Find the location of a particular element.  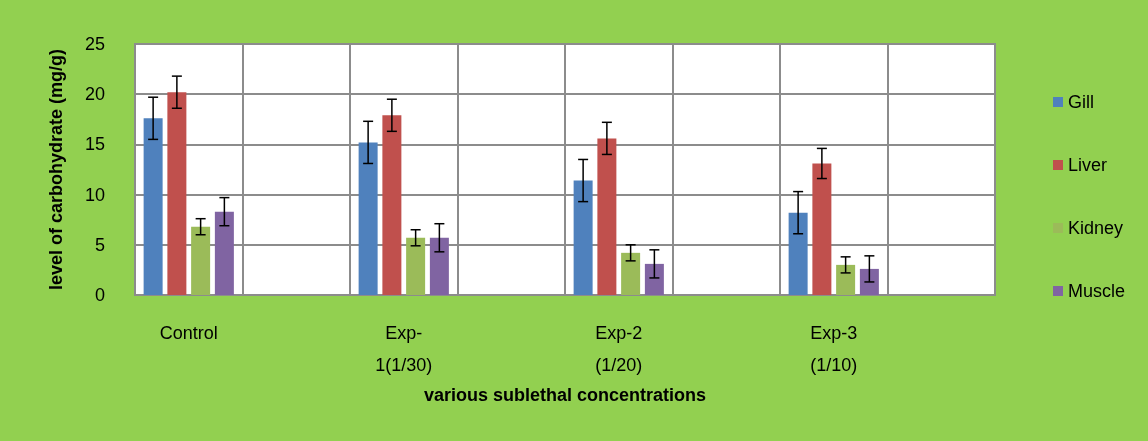

x-axis-title: various sublethal concentrations is located at coordinates (565, 394).